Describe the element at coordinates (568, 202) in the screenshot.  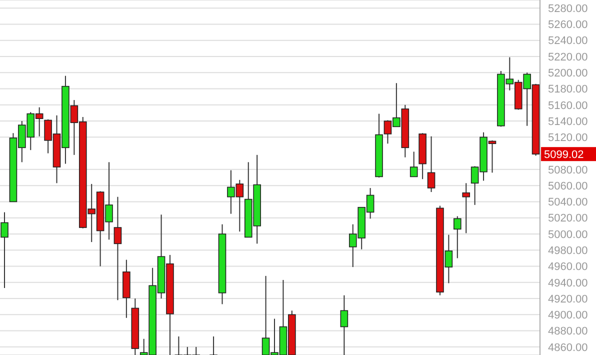
I see `y-tick-label: 5040.00` at that location.